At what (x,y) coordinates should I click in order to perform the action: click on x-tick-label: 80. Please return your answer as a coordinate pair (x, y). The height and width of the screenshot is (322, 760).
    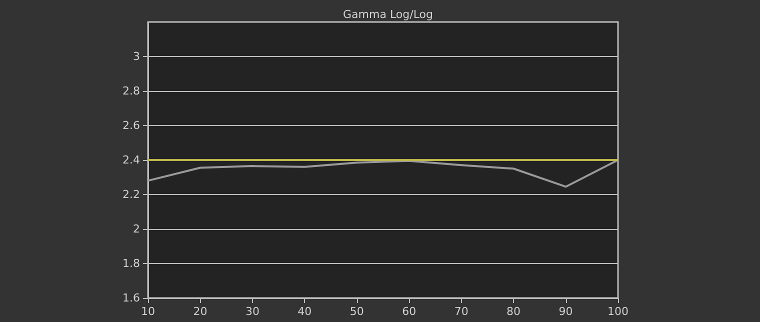
    Looking at the image, I should click on (513, 311).